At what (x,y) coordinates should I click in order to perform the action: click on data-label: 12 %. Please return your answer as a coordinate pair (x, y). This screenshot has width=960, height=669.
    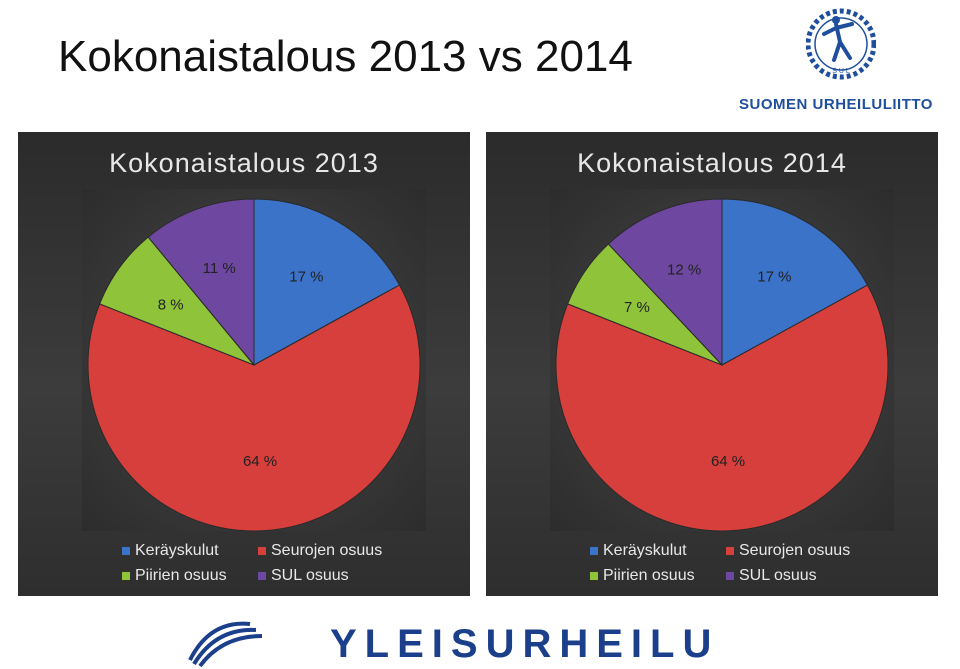
    Looking at the image, I should click on (684, 269).